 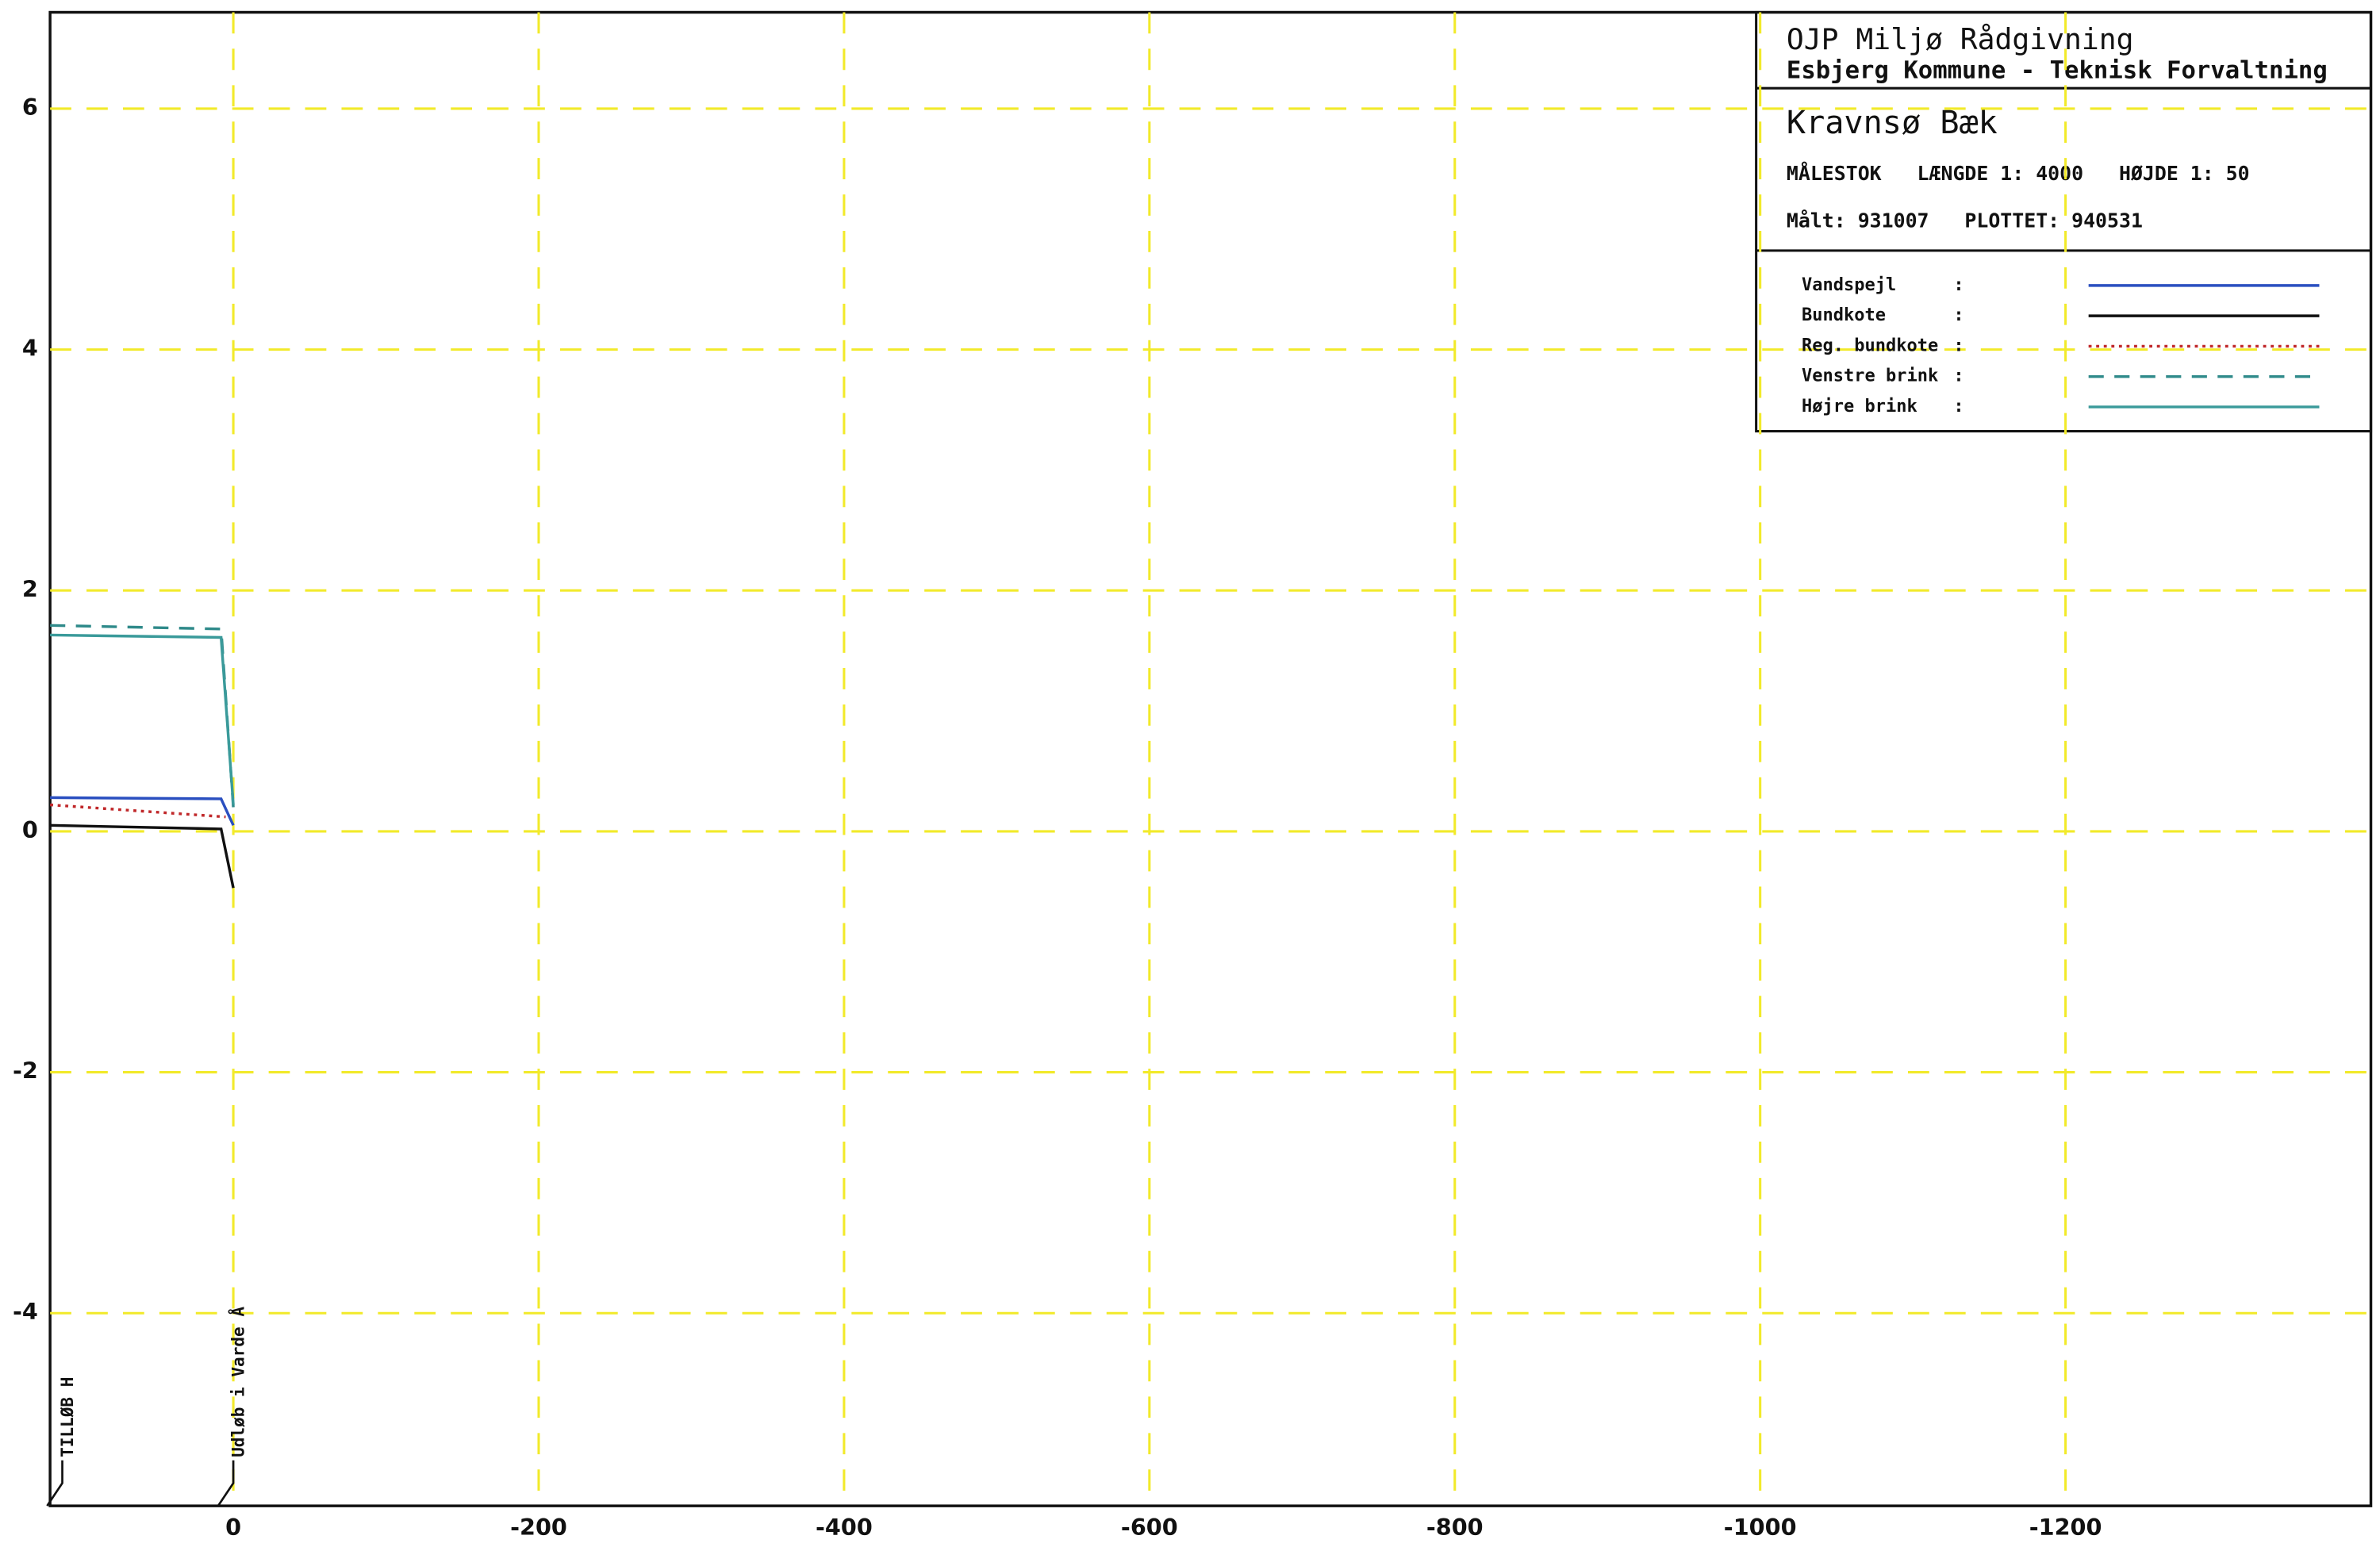 I want to click on title-block, so click(x=2064, y=221).